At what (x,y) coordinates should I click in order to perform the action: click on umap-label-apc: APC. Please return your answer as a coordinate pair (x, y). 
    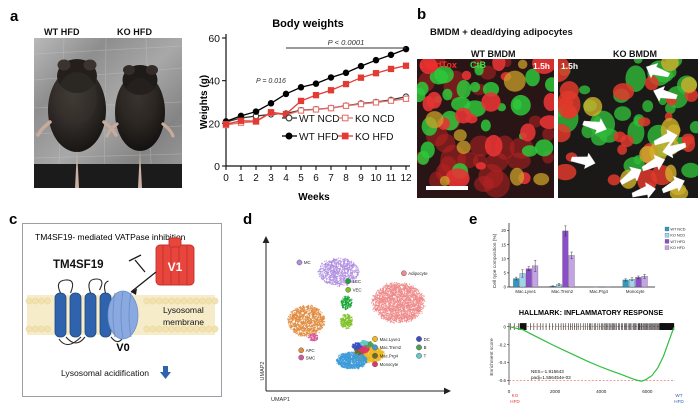
    Looking at the image, I should click on (306, 350).